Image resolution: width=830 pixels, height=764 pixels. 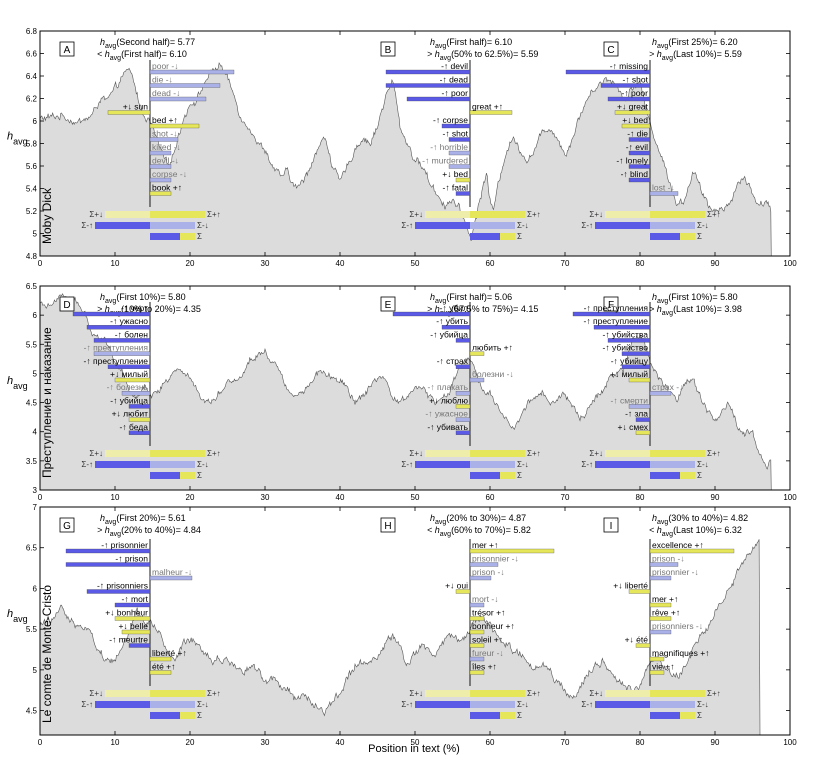 What do you see at coordinates (707, 54) in the screenshot?
I see `header-tail: (Last 10%)= 5.59` at bounding box center [707, 54].